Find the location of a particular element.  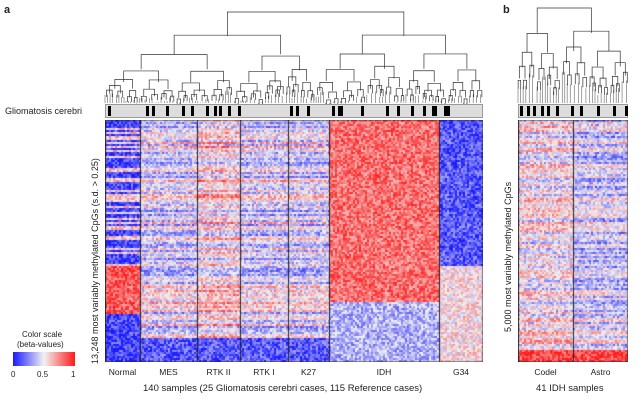

color-scale-tick-1: 1 is located at coordinates (73, 374).